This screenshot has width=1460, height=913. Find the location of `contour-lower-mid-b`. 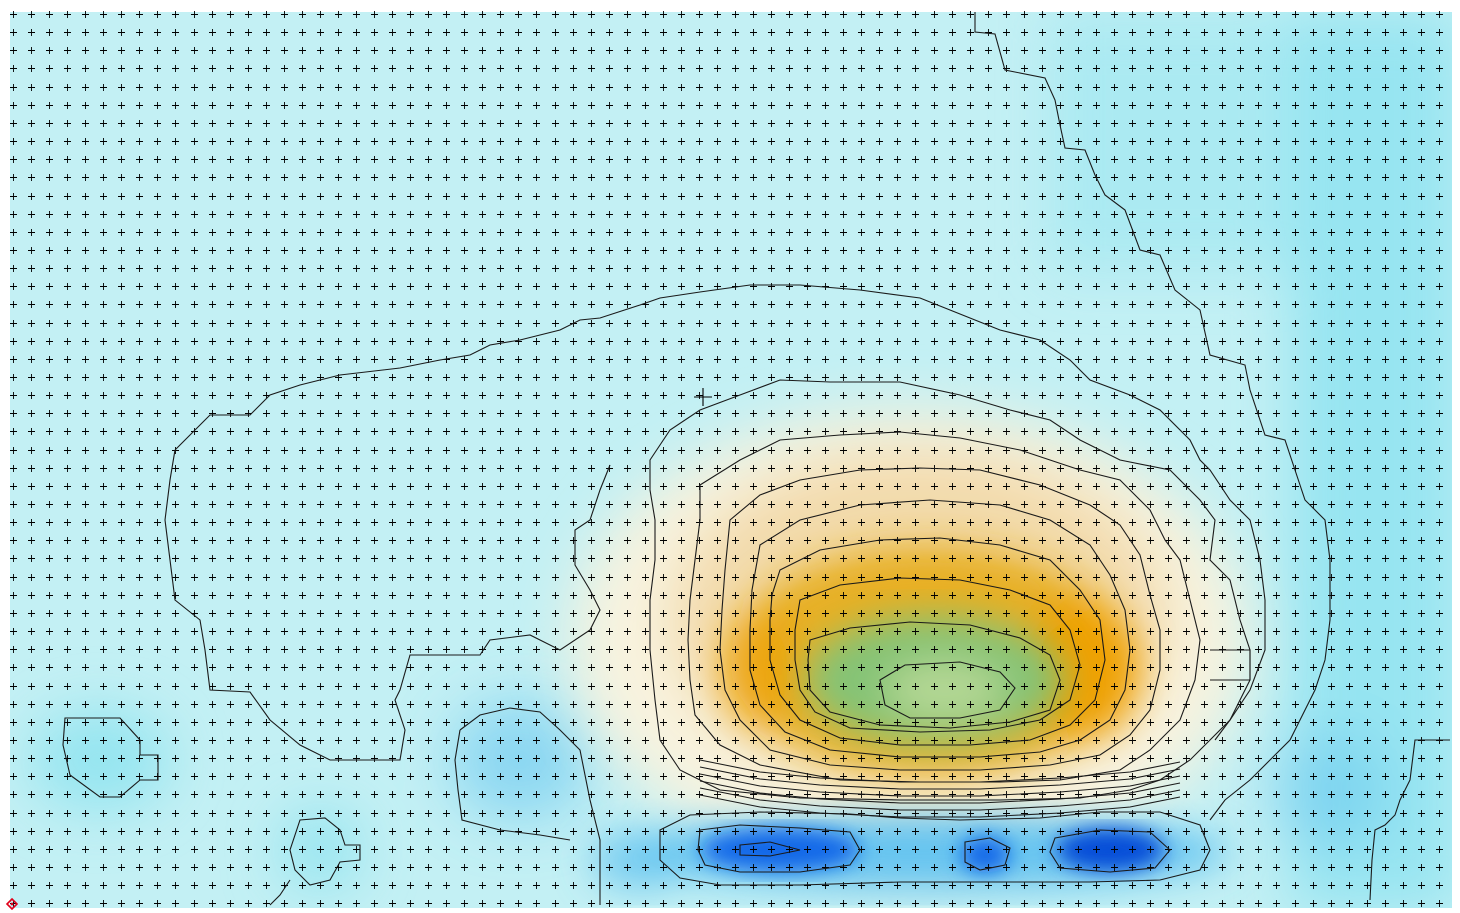

contour-lower-mid-b is located at coordinates (512, 785).